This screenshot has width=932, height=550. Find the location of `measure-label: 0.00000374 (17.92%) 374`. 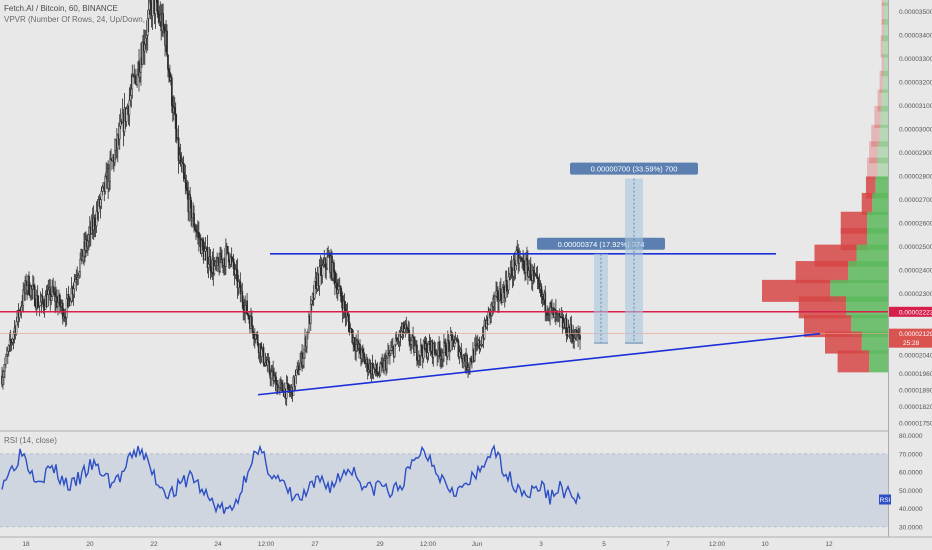

measure-label: 0.00000374 (17.92%) 374 is located at coordinates (601, 244).